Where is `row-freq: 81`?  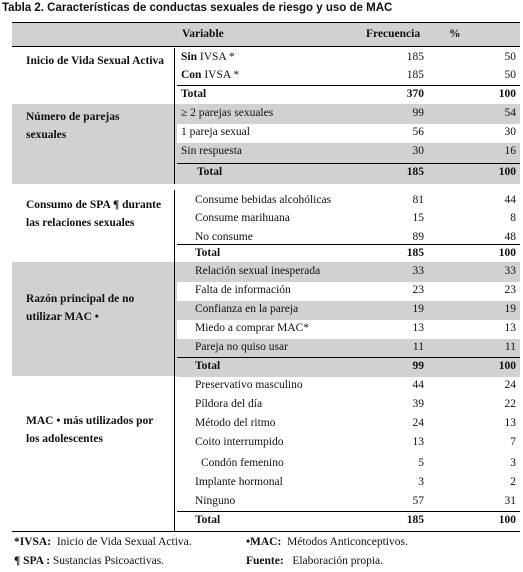 row-freq: 81 is located at coordinates (418, 200).